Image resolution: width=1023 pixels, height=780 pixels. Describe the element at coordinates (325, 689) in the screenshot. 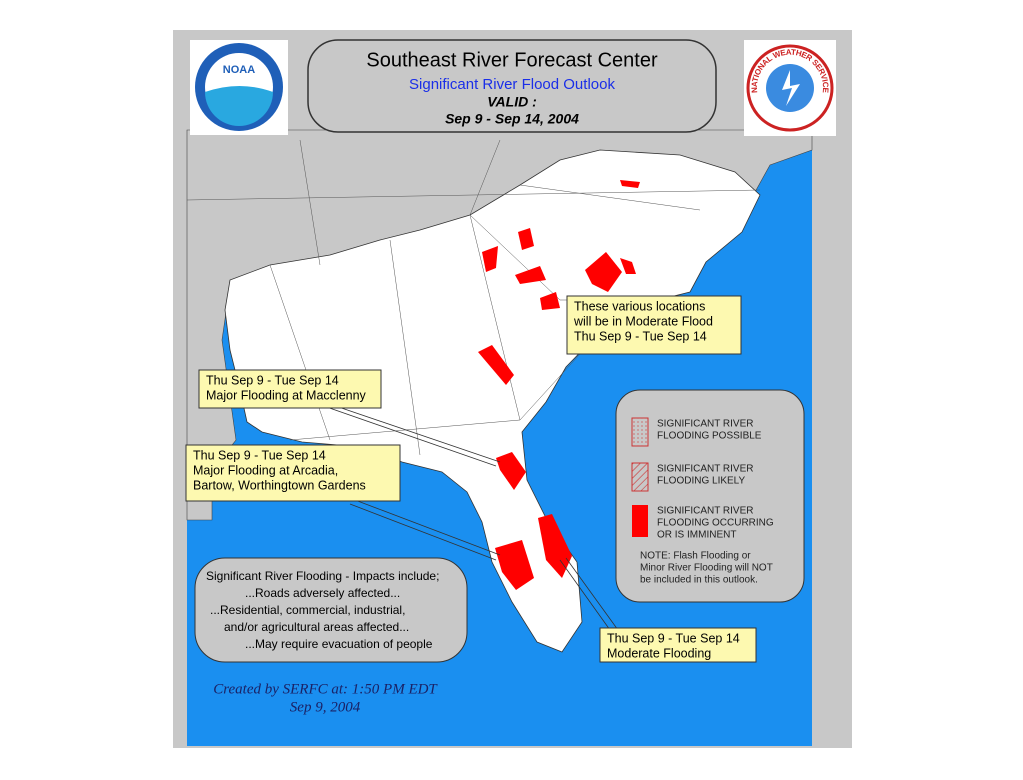

I see `credit-text: Created by SERFC at: 1:50 PM EDT` at that location.